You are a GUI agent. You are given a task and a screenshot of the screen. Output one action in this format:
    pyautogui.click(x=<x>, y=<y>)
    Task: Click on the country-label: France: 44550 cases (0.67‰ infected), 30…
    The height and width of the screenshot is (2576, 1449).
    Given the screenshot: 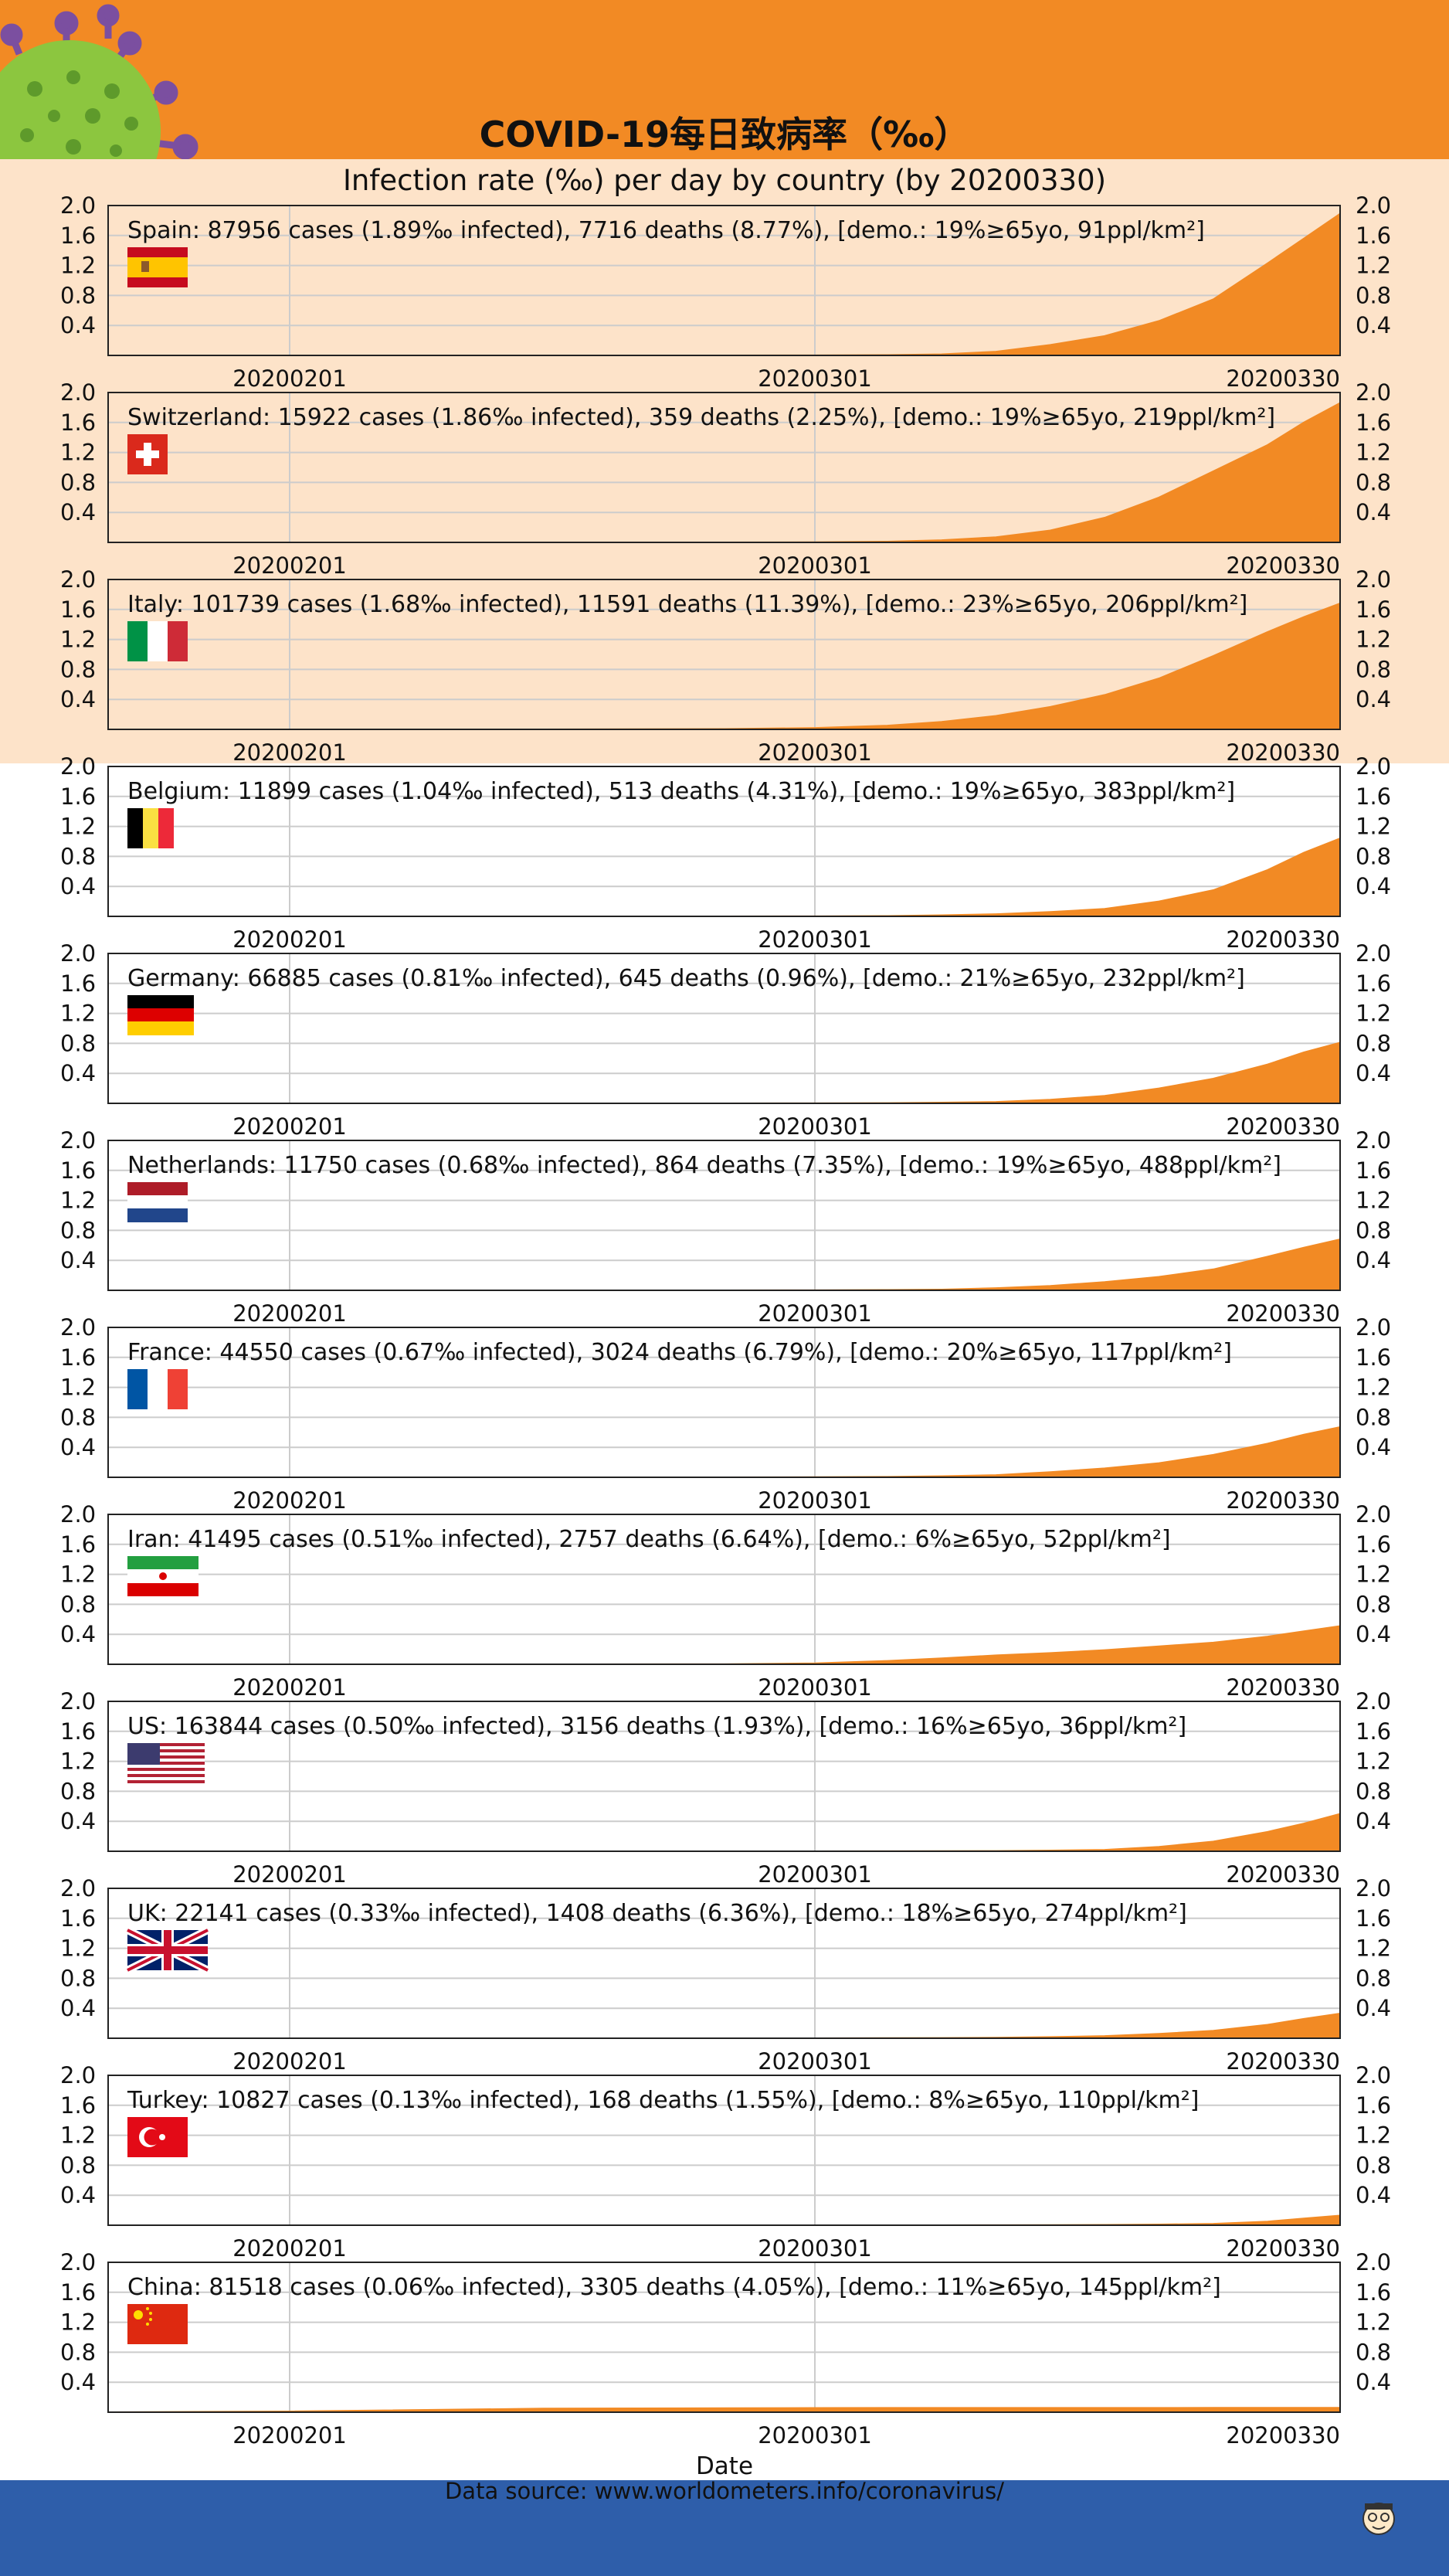 What is the action you would take?
    pyautogui.click(x=679, y=1352)
    